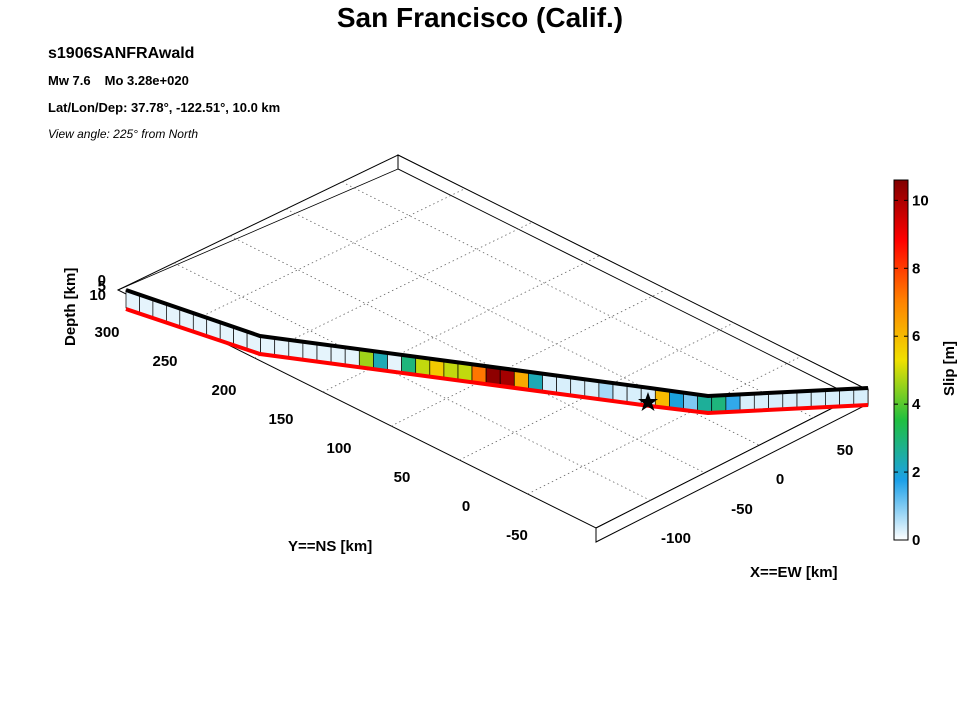 The image size is (960, 720). What do you see at coordinates (146, 80) in the screenshot?
I see `seismic-moment: Mo 3.28e+020` at bounding box center [146, 80].